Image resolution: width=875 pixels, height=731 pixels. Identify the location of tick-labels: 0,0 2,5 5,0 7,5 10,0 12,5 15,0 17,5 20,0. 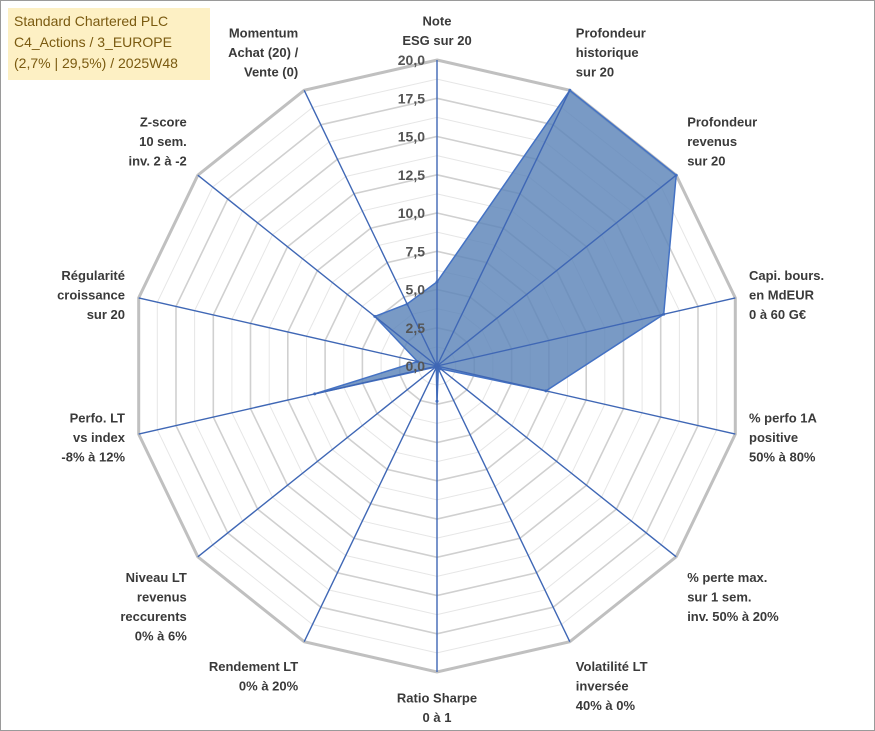
(411, 213).